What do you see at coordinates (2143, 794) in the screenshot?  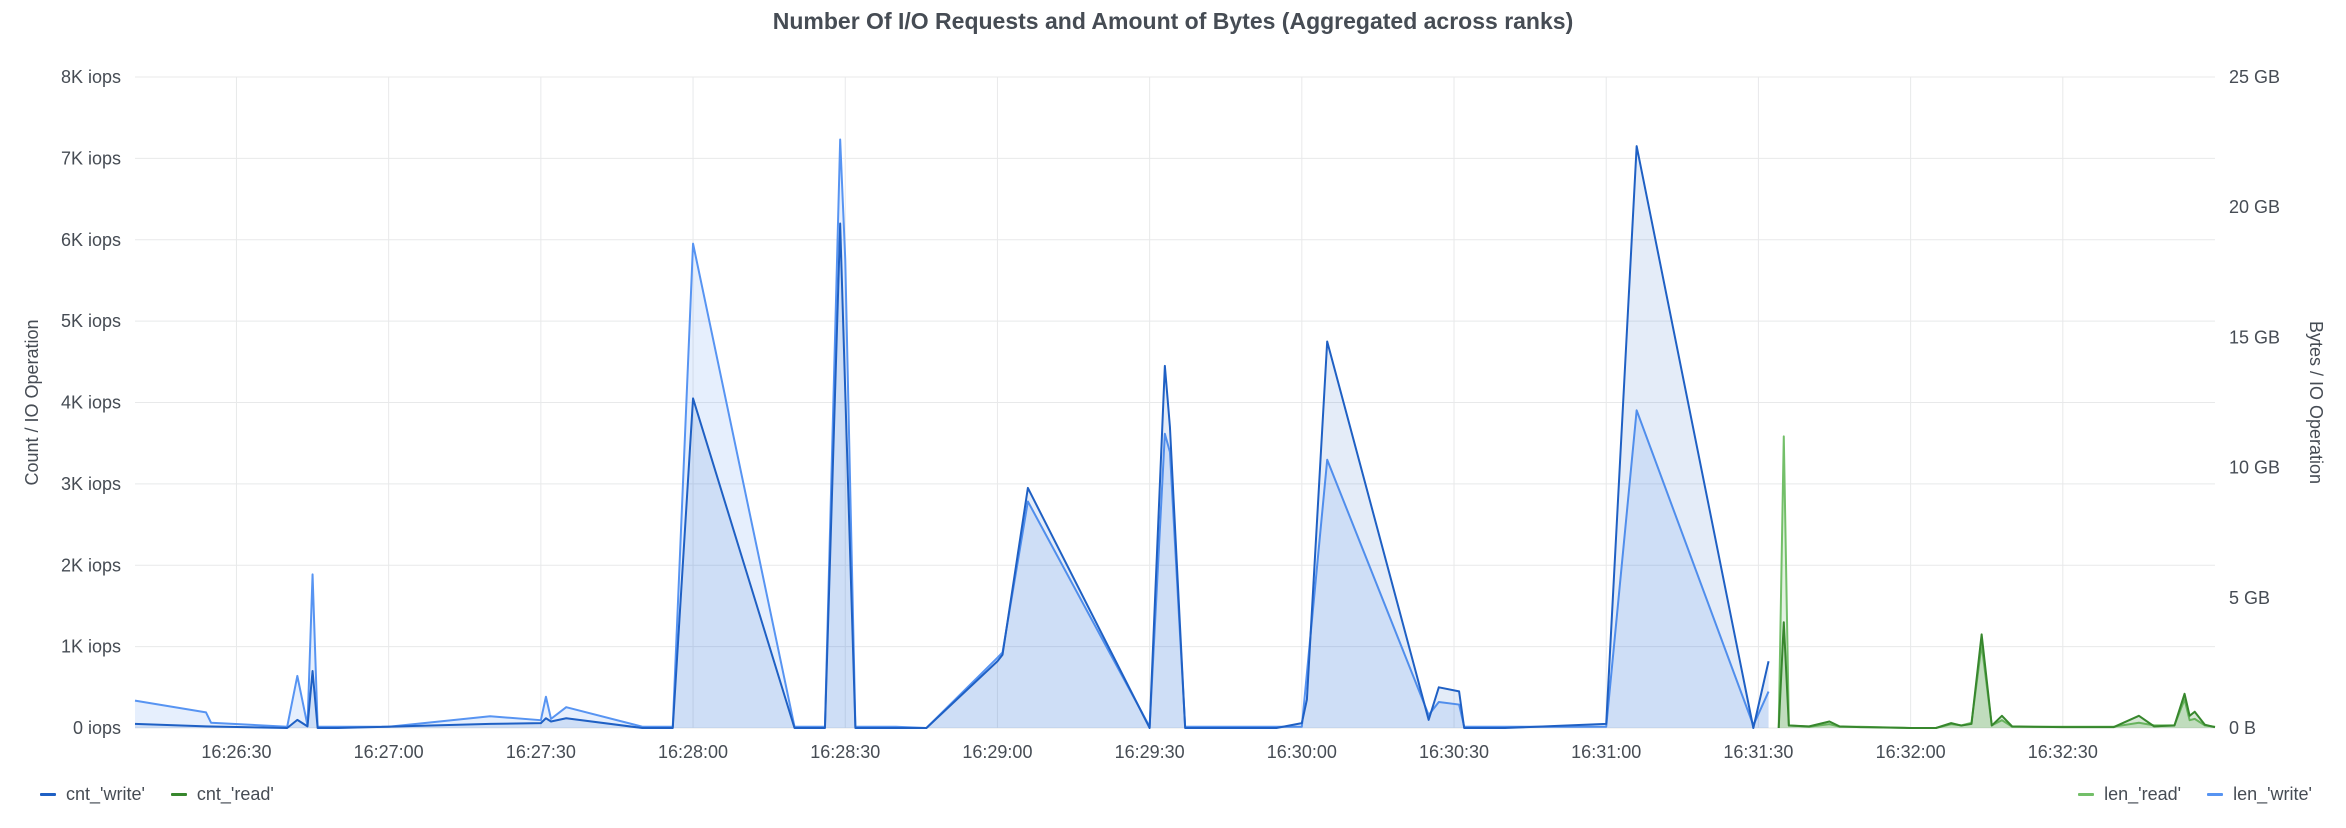 I see `legend-label-len-read: len_'read'` at bounding box center [2143, 794].